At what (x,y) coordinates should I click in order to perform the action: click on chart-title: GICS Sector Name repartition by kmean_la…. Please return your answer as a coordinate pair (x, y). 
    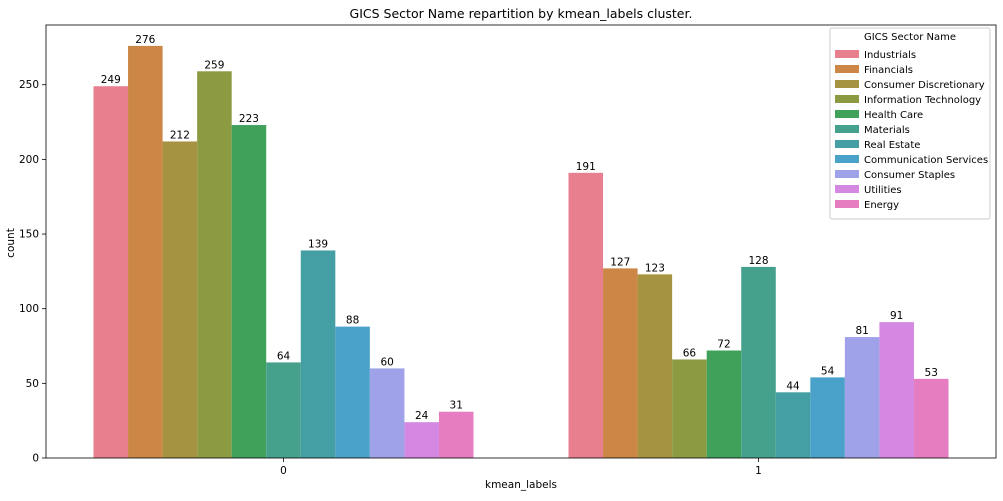
    Looking at the image, I should click on (521, 13).